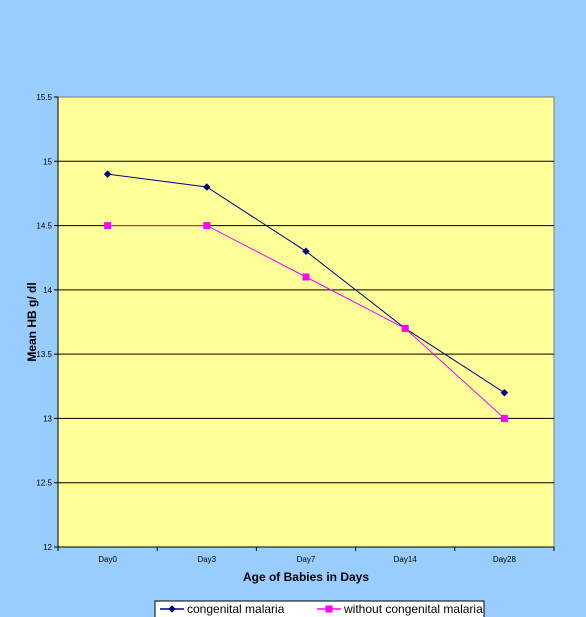 The width and height of the screenshot is (586, 617). Describe the element at coordinates (505, 559) in the screenshot. I see `x-tick-label: Day28` at that location.